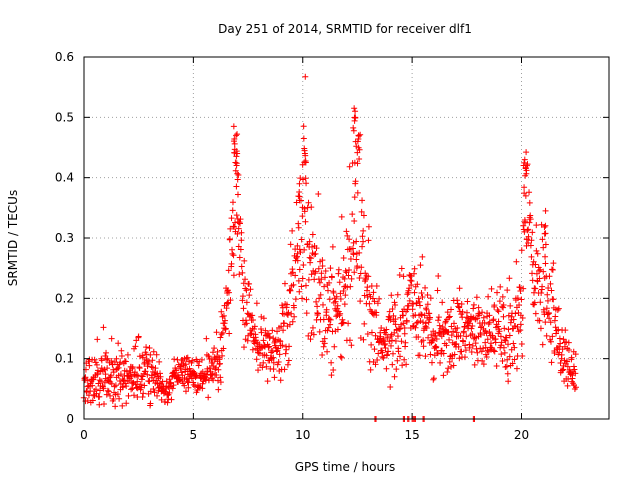 The height and width of the screenshot is (480, 640). I want to click on y-tick-label: 0.6, so click(64, 57).